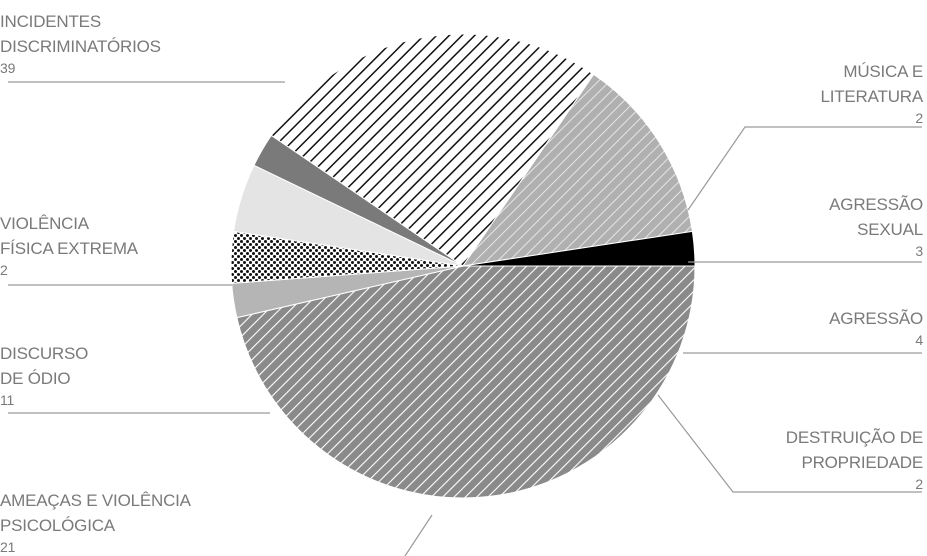  I want to click on slice-label-value: 39, so click(8, 68).